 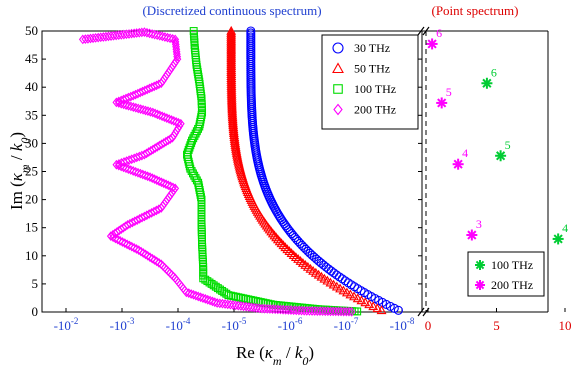 What do you see at coordinates (506, 274) in the screenshot?
I see `right-legend: 100 THz 200 THz` at bounding box center [506, 274].